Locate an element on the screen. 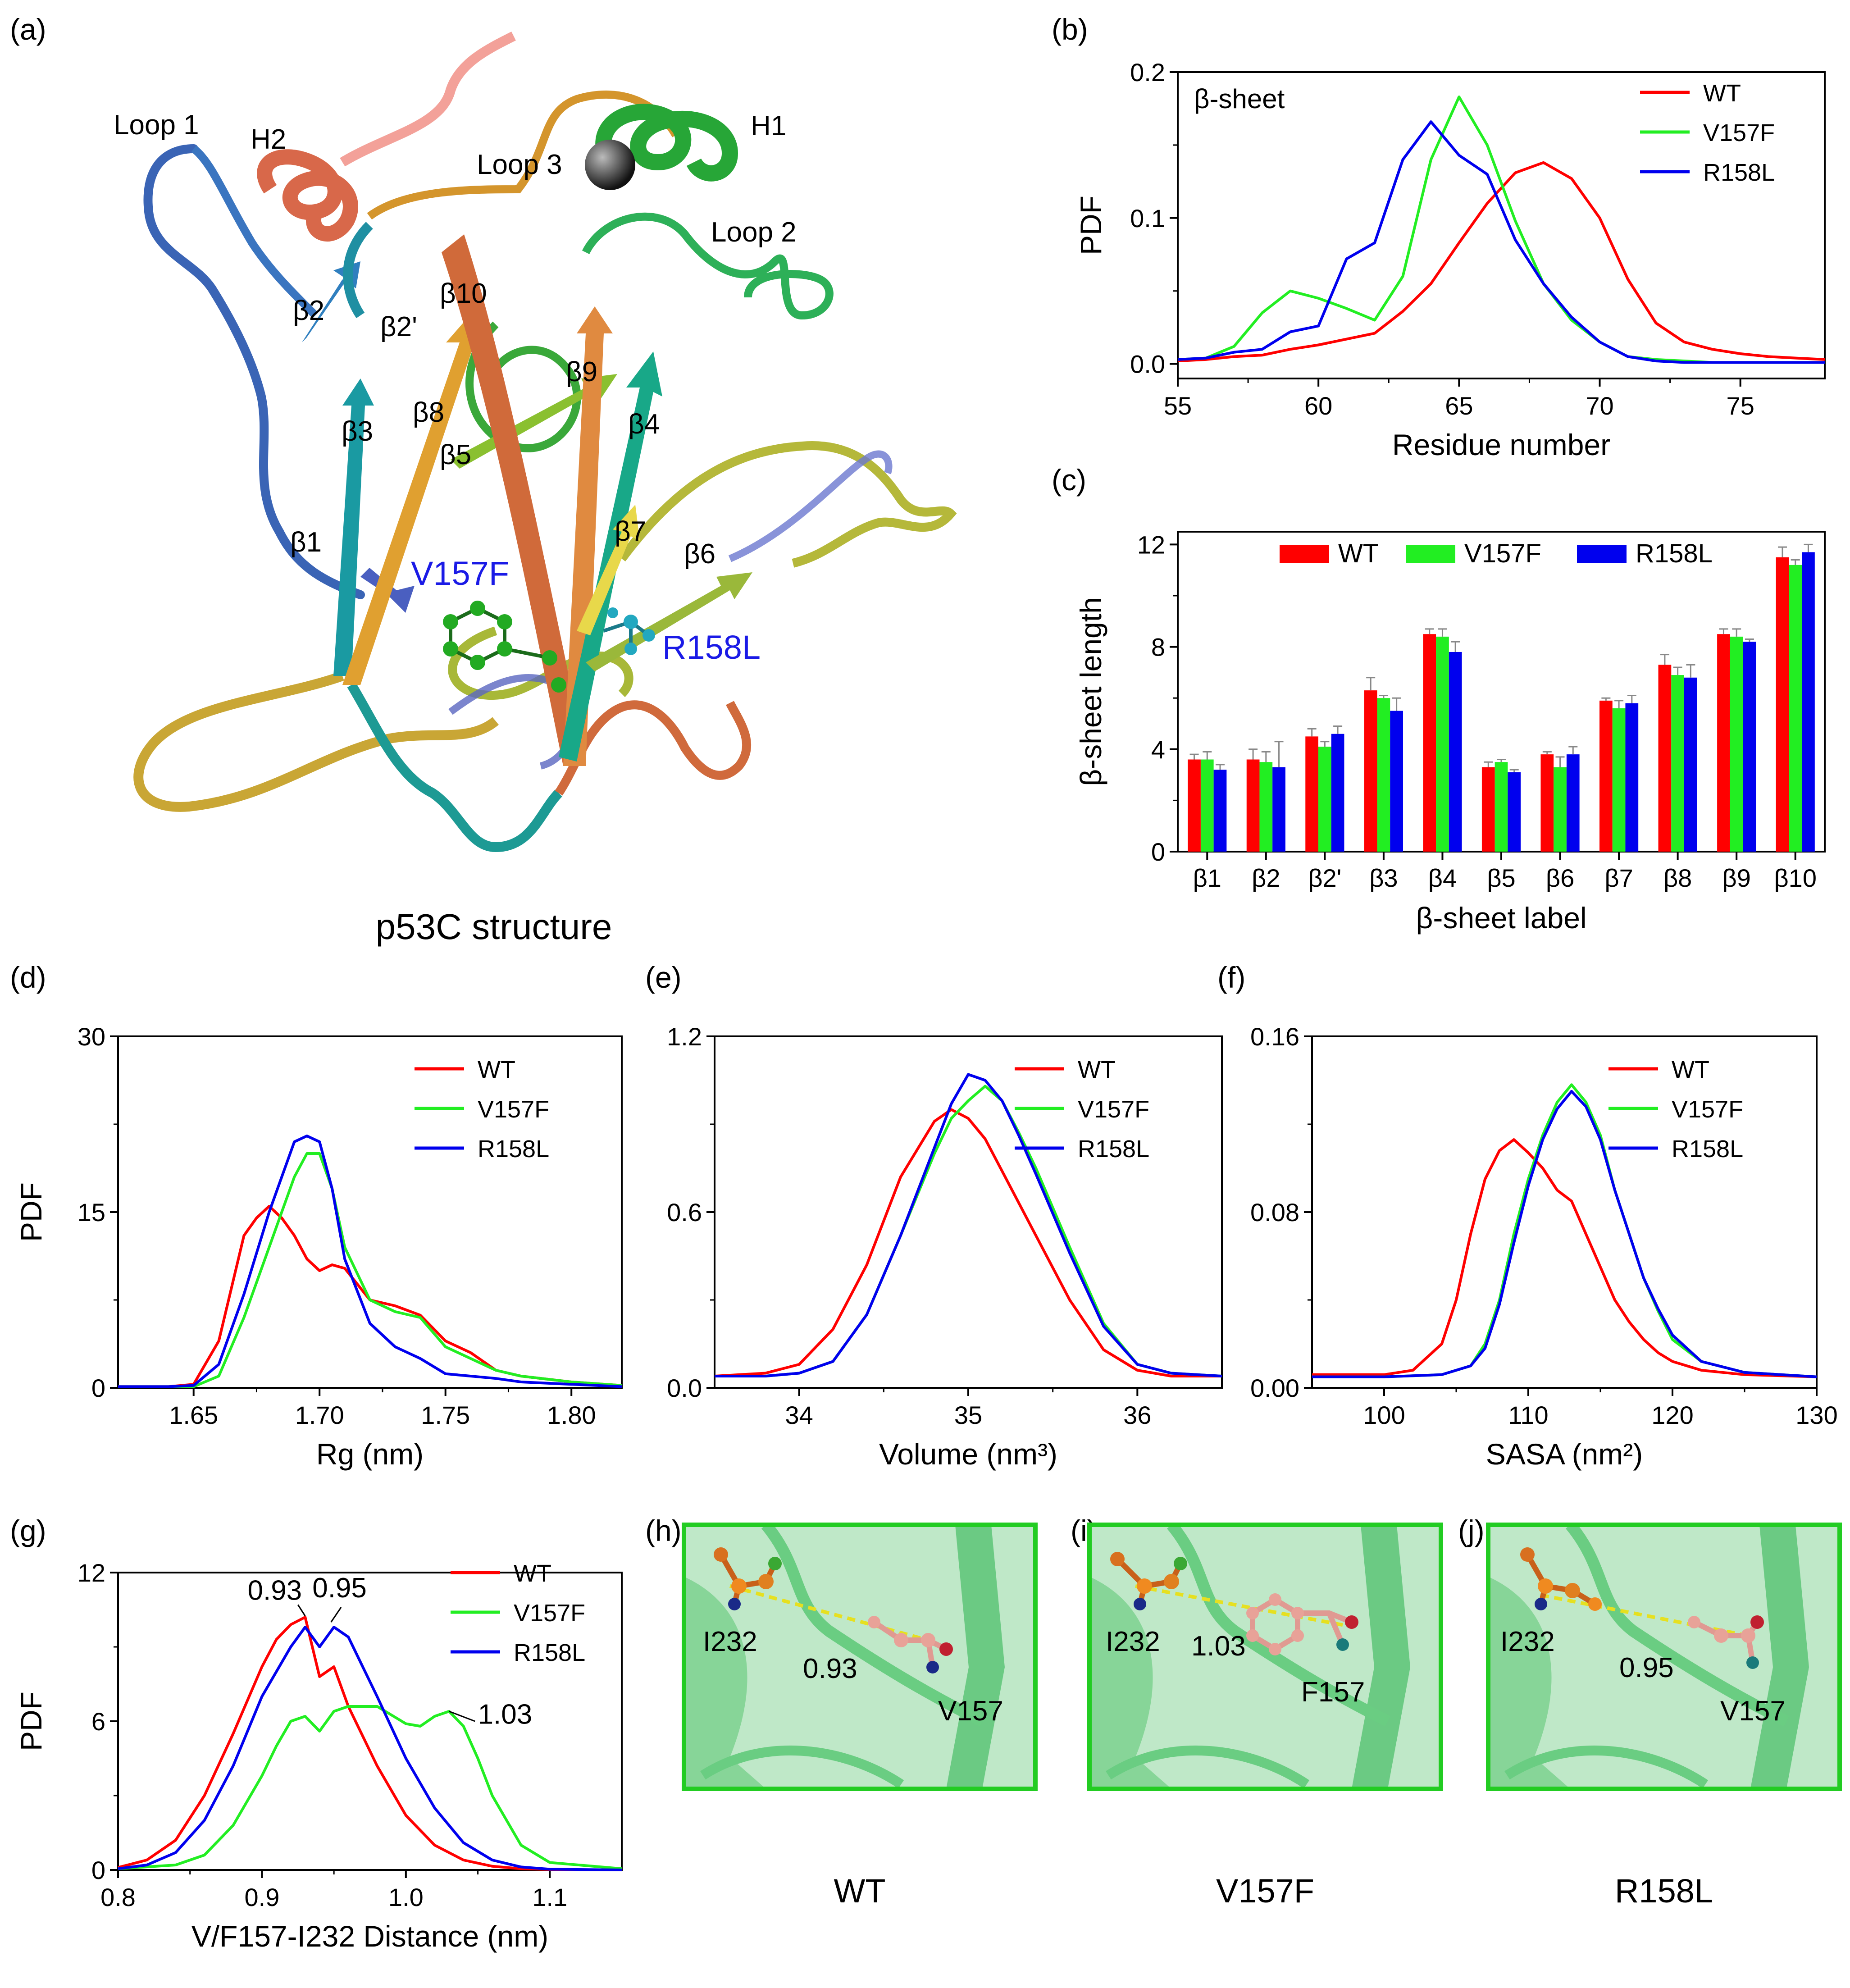 This screenshot has height=1988, width=1850. bar-WT-β6 is located at coordinates (1547, 803).